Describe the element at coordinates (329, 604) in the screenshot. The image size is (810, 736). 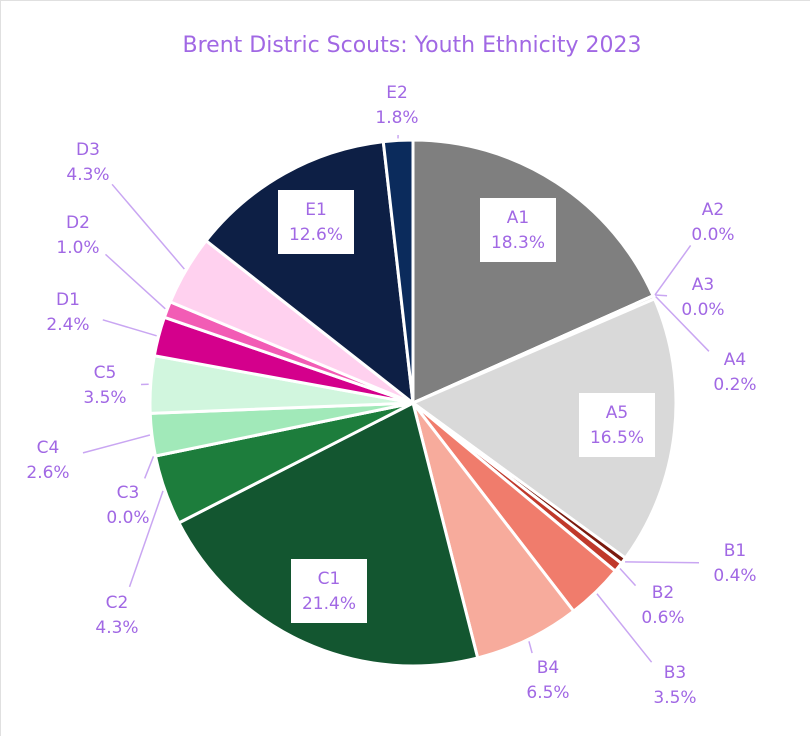
I see `slice-value-label: 21.4%` at that location.